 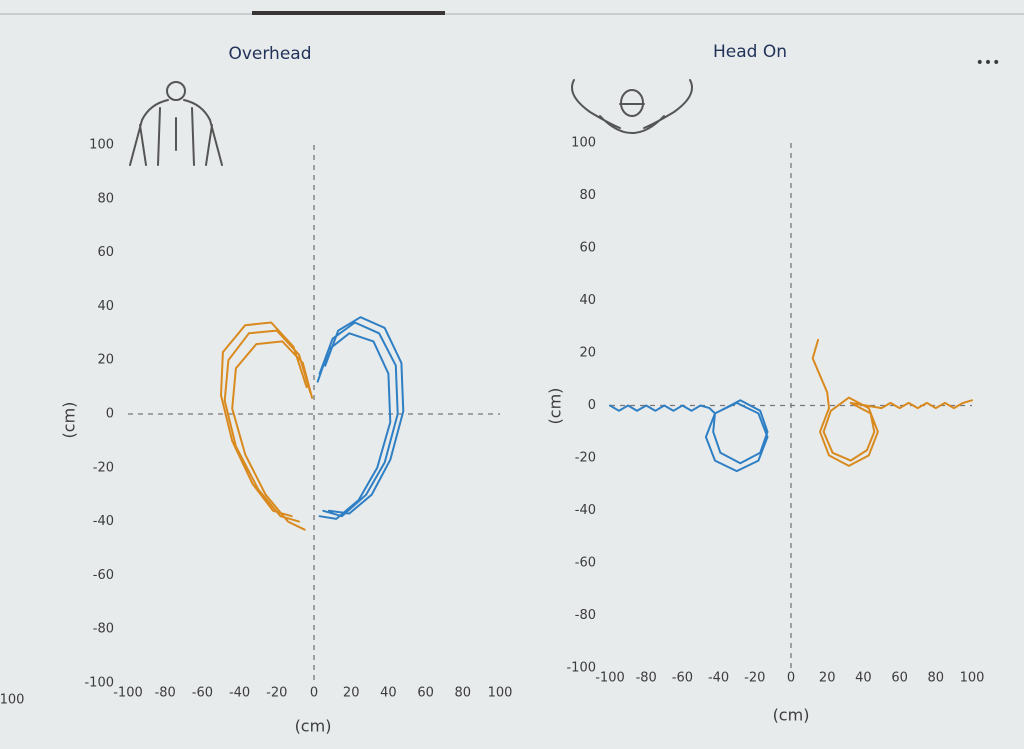 I want to click on overhead-swimmer-icon, so click(x=176, y=123).